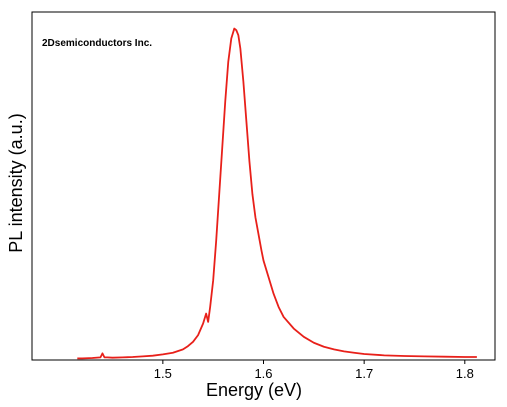  I want to click on x-tick-label: 1.7, so click(364, 373).